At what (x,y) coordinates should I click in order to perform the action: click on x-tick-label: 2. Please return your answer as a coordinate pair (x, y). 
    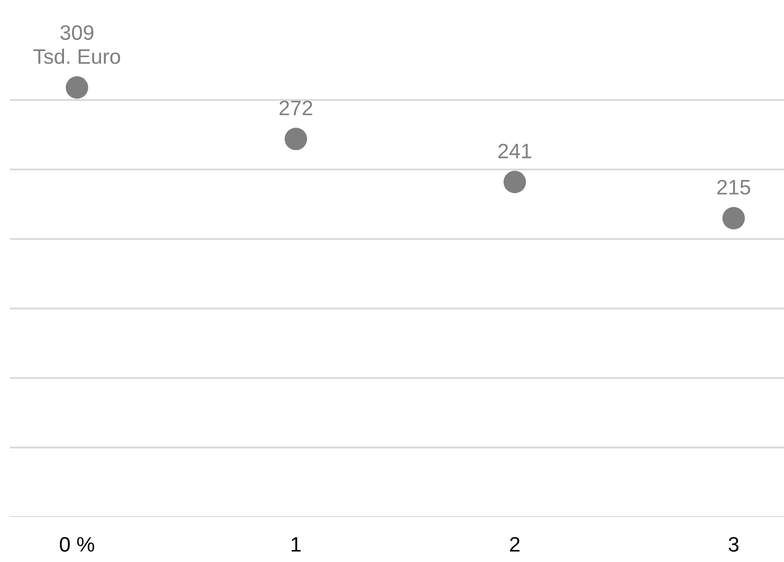
    Looking at the image, I should click on (515, 544).